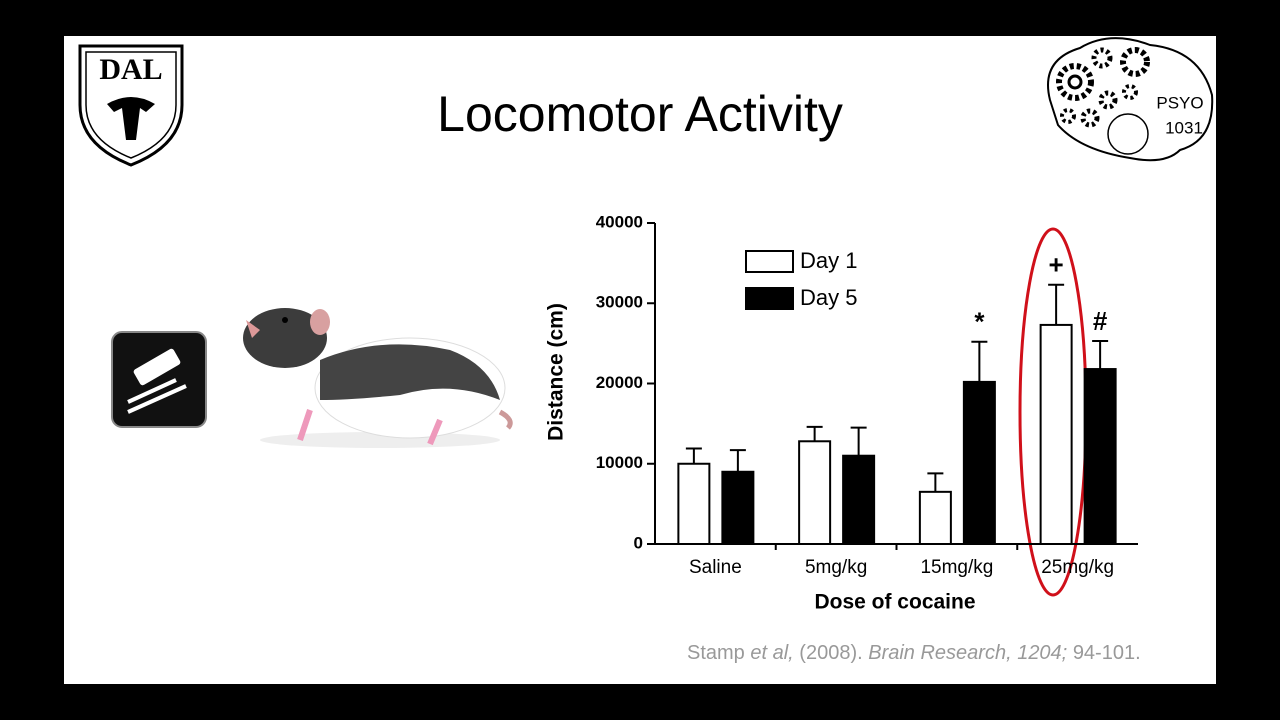 Image resolution: width=1280 pixels, height=720 pixels. I want to click on dal-logo: DAL, so click(131, 105).